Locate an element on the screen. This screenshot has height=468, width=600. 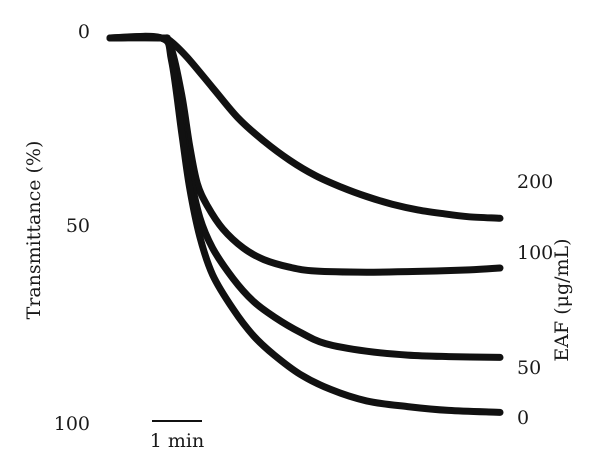
series-label-200: 200 is located at coordinates (535, 182).